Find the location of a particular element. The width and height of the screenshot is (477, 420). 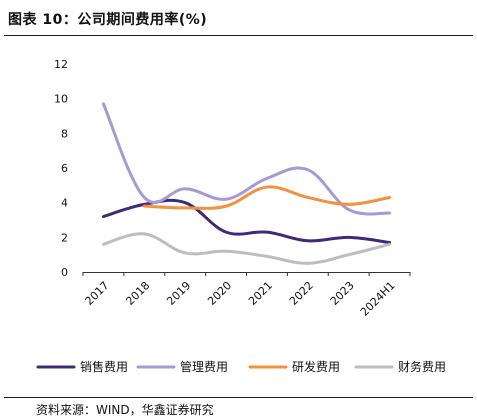

y-tick-label: 8 is located at coordinates (64, 133).